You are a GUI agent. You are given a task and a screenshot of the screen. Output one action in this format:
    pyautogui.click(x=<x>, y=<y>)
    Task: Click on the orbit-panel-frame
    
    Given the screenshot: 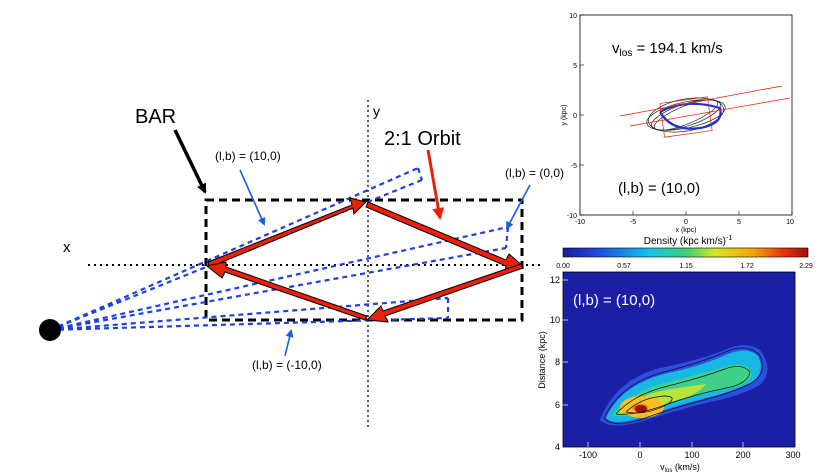 What is the action you would take?
    pyautogui.click(x=686, y=115)
    